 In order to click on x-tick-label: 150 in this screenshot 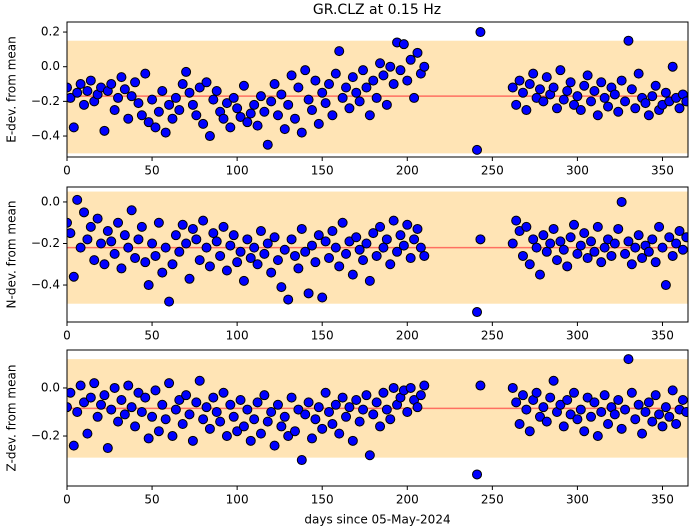, I will do `click(322, 171)`.